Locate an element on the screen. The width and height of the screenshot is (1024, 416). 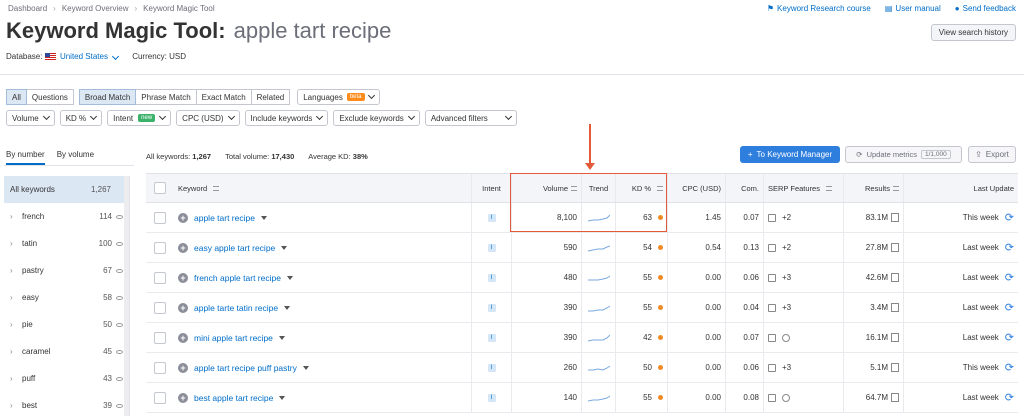
header-kd: KD % is located at coordinates (642, 188).